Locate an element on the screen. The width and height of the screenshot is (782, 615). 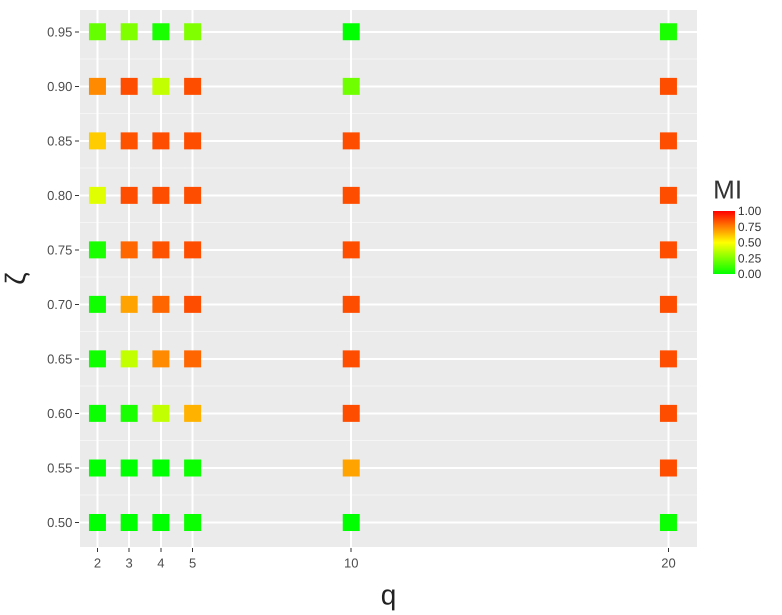
color-bar-label: 0.75 is located at coordinates (750, 227).